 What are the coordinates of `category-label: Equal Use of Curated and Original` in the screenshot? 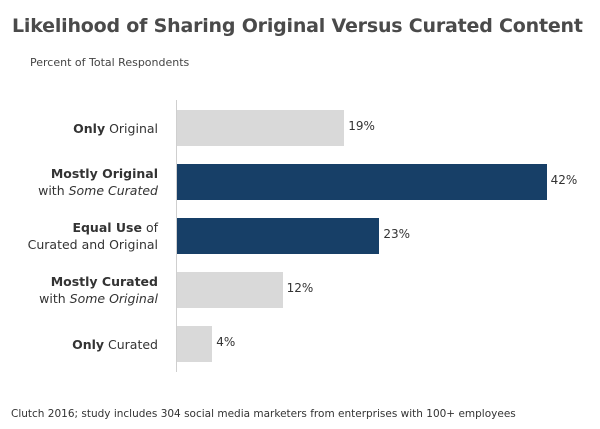 It's located at (92, 236).